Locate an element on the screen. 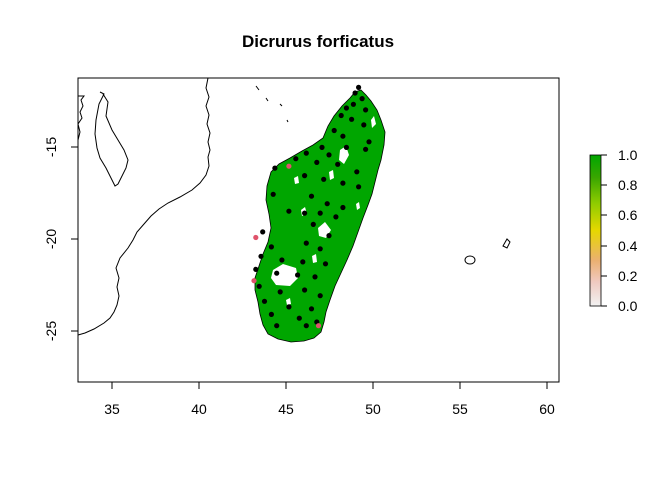 The image size is (672, 480). mozambique-coast-detail is located at coordinates (111, 139).